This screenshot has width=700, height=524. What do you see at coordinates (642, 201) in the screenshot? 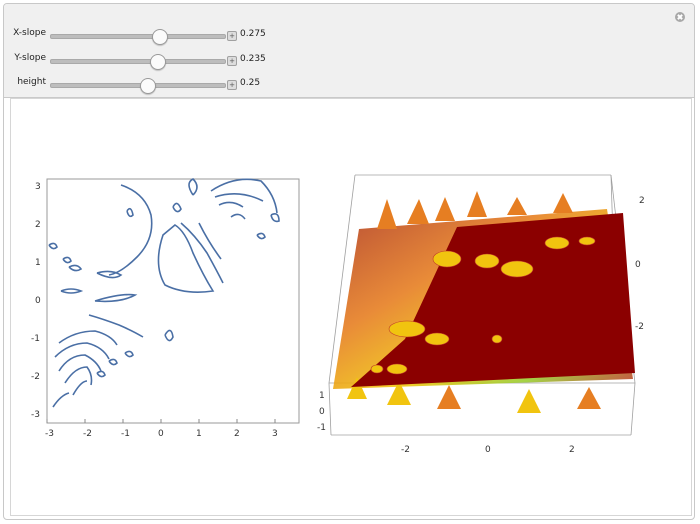
I see `surface-z-tick-label: 2` at bounding box center [642, 201].